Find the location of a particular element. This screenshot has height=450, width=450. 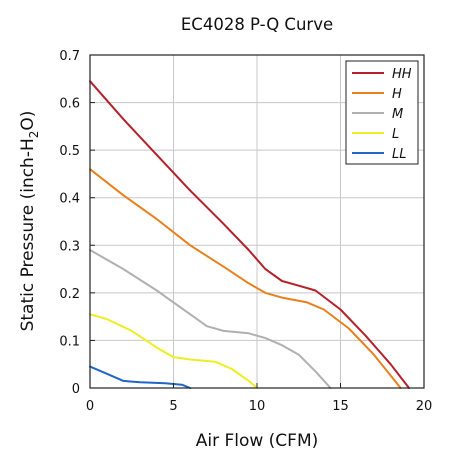

legend-label-l: L is located at coordinates (395, 134).